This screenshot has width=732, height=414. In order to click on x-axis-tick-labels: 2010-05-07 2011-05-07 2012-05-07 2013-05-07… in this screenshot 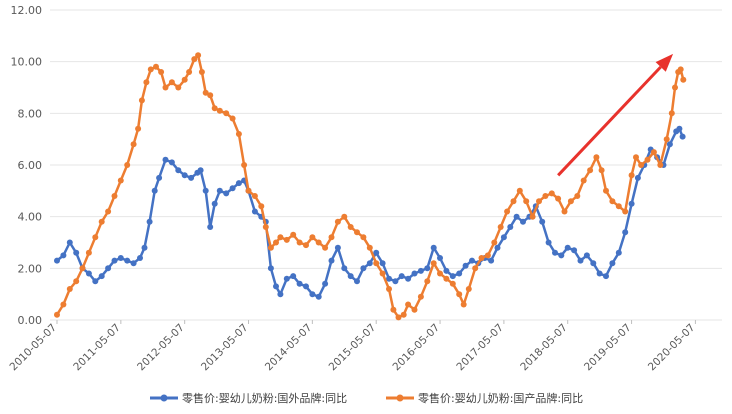, I will do `click(352, 347)`.